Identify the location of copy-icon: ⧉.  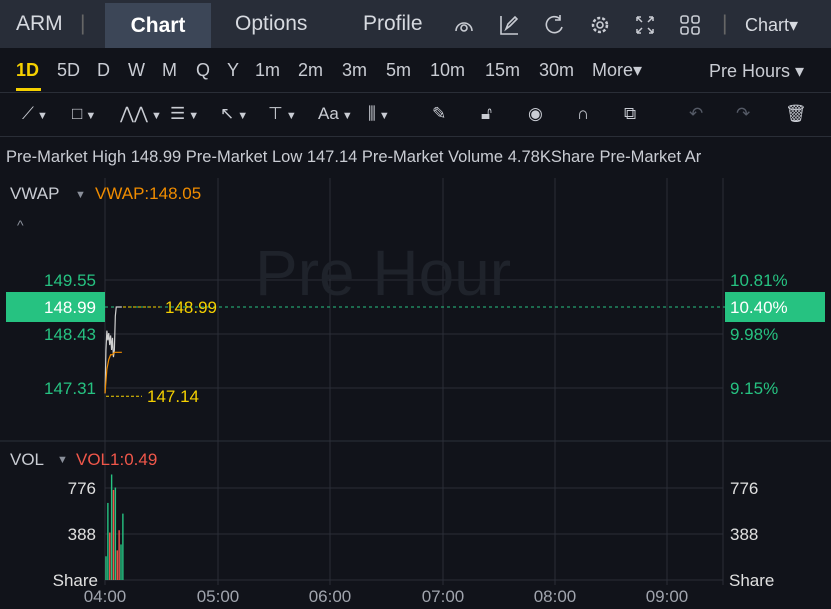
(630, 113).